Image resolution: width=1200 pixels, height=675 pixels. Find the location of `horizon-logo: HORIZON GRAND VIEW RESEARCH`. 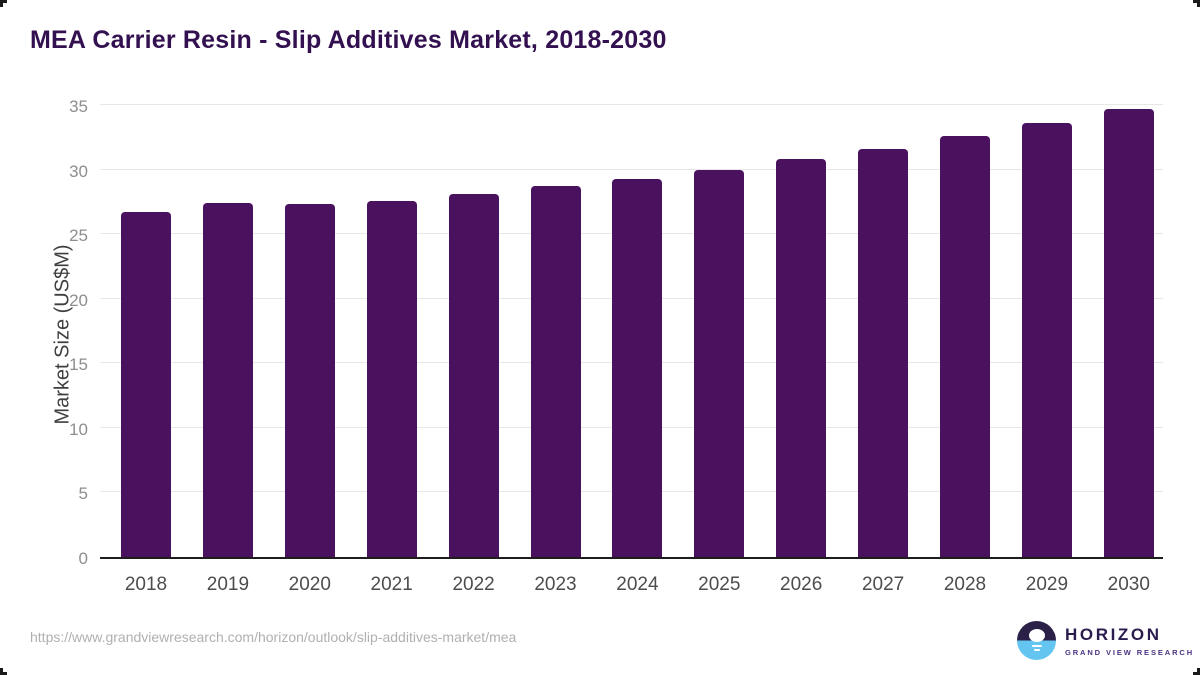

horizon-logo: HORIZON GRAND VIEW RESEARCH is located at coordinates (1105, 640).